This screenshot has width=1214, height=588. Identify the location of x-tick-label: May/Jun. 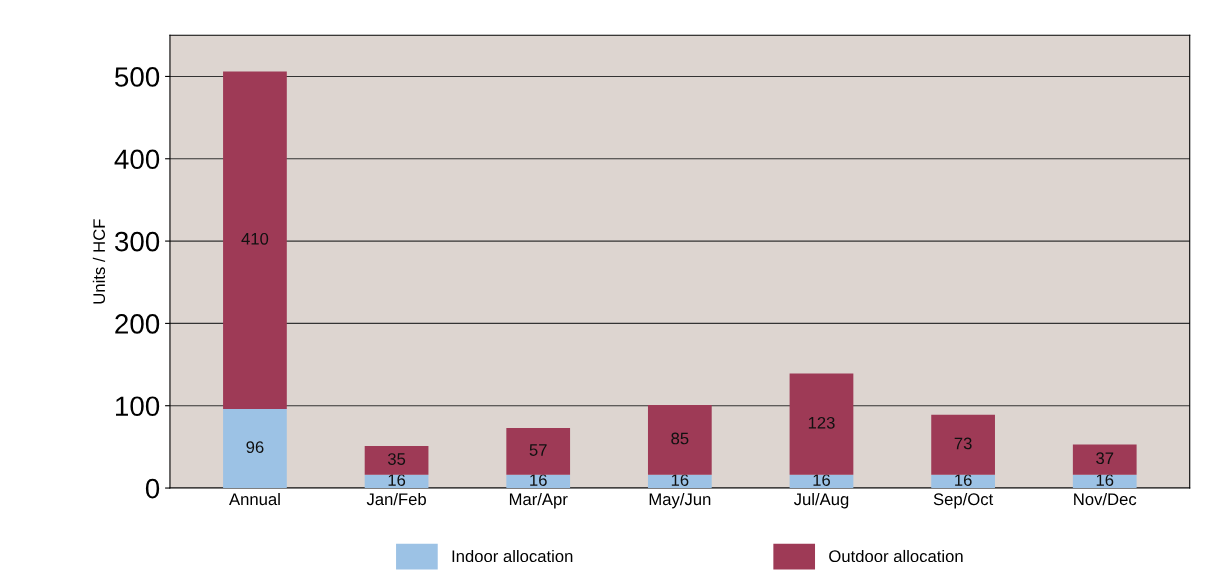
(680, 500).